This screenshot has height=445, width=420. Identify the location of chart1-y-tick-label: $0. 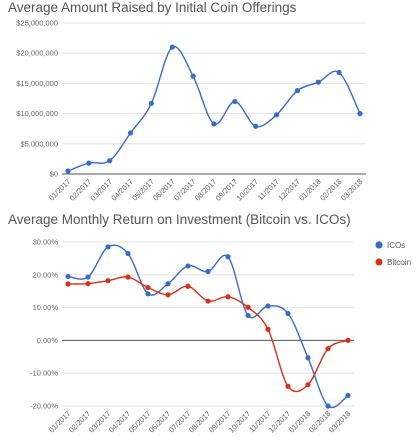
(54, 174).